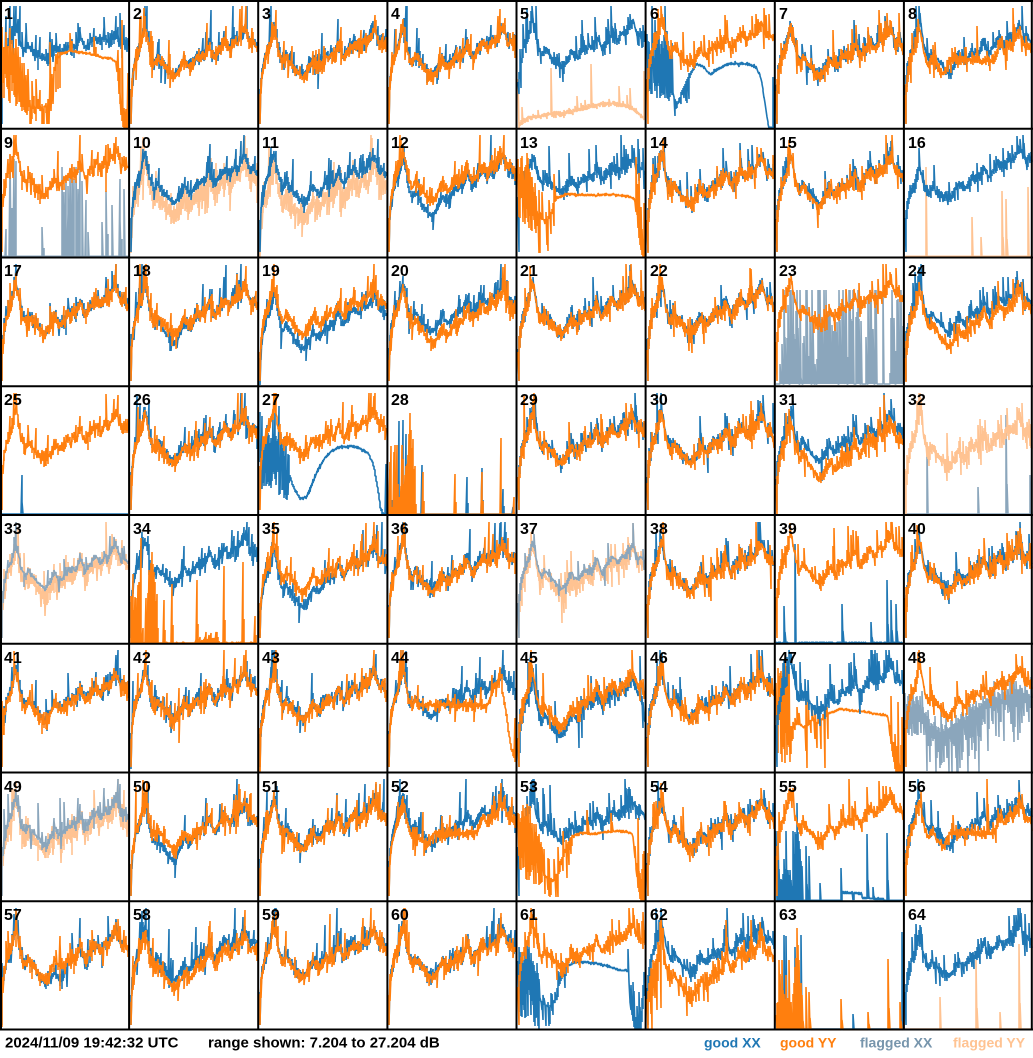  What do you see at coordinates (529, 400) in the screenshot?
I see `svg-text: 29` at bounding box center [529, 400].